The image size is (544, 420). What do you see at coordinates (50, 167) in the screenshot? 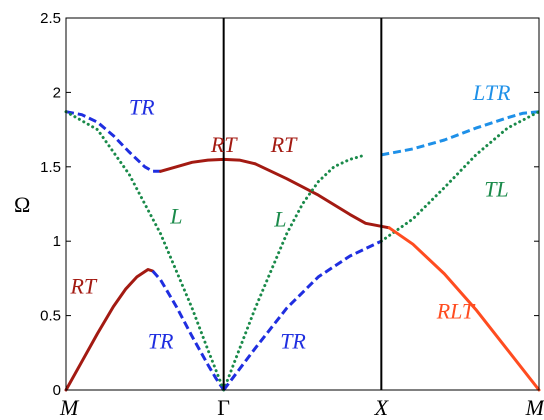
I see `ytick-label: 1.5` at bounding box center [50, 167].